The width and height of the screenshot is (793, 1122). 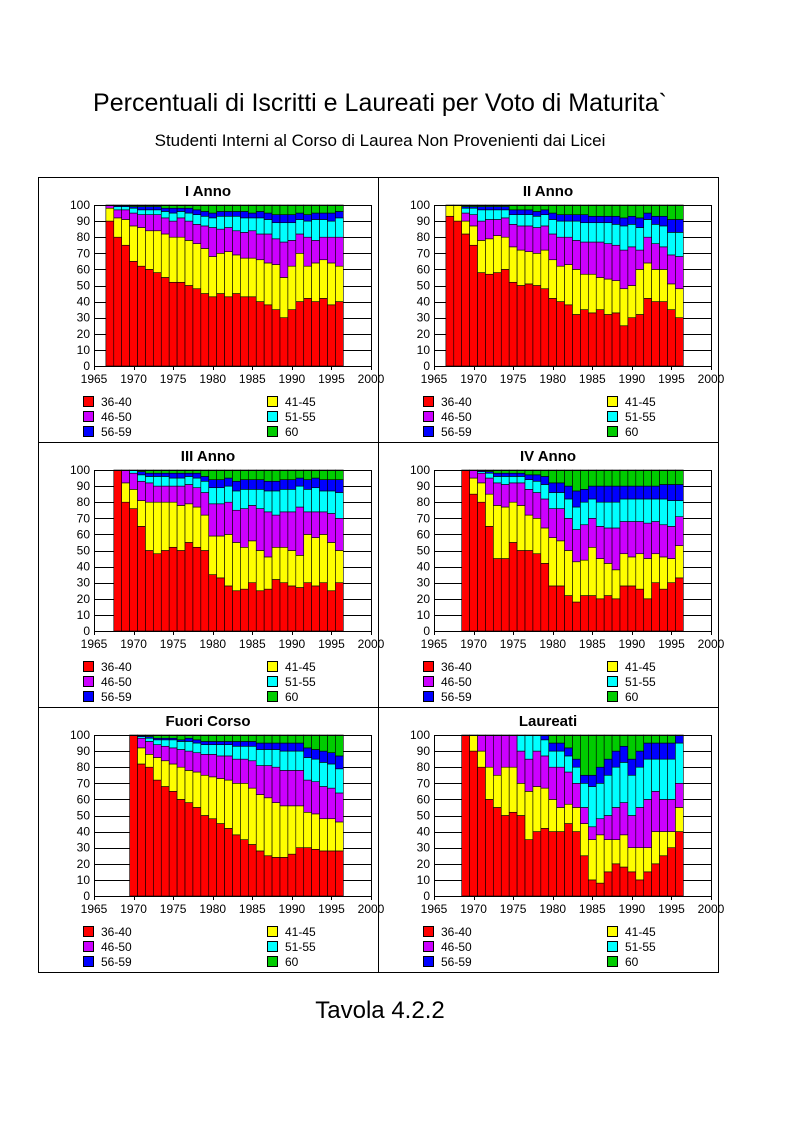 What do you see at coordinates (300, 932) in the screenshot?
I see `legend-label: 41-45` at bounding box center [300, 932].